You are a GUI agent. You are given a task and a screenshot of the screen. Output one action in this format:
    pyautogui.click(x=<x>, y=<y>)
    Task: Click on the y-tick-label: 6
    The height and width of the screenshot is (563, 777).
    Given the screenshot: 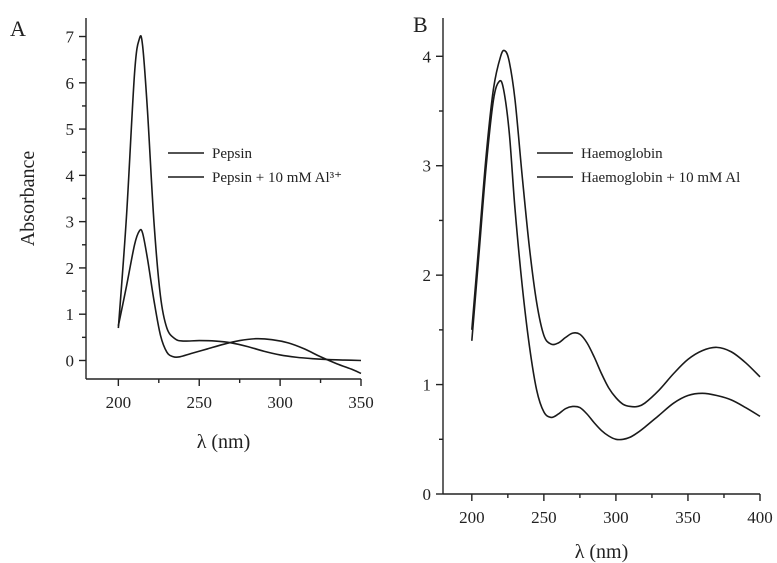 What is the action you would take?
    pyautogui.click(x=70, y=83)
    